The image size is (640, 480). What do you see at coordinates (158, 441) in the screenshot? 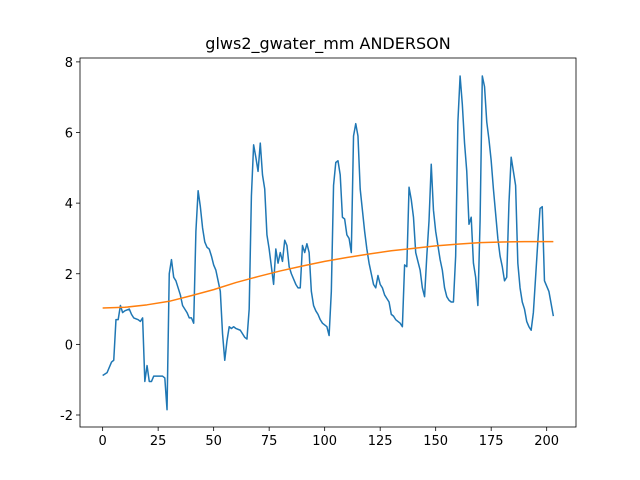
I see `x-tick-label: 25` at bounding box center [158, 441].